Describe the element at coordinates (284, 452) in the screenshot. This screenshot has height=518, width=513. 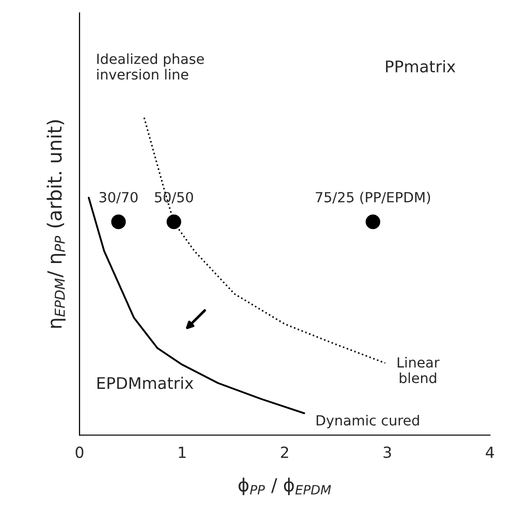
I see `x-tick-label: 2` at that location.